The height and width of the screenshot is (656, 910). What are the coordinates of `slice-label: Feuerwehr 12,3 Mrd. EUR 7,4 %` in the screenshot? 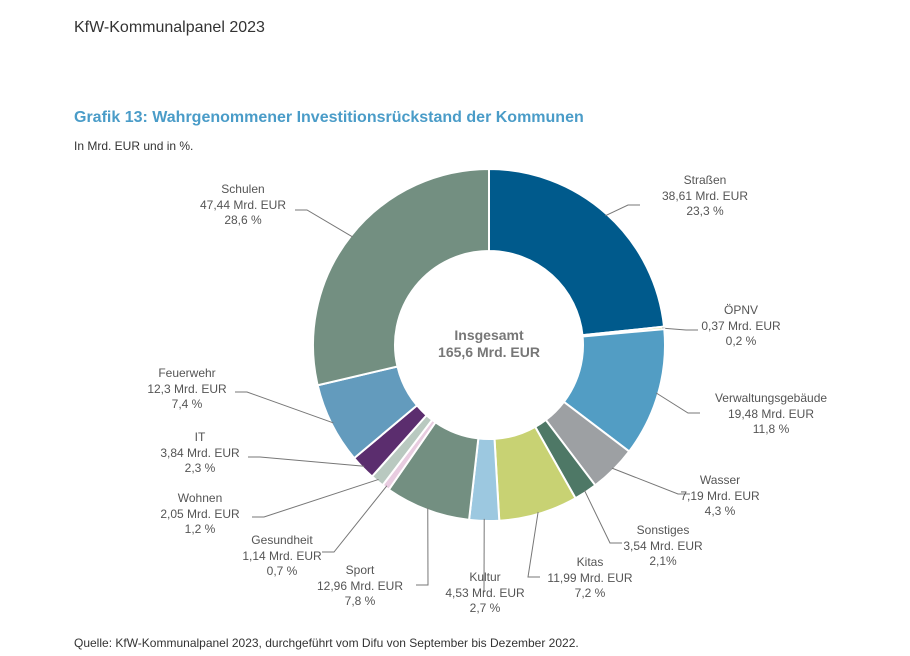 It's located at (186, 389).